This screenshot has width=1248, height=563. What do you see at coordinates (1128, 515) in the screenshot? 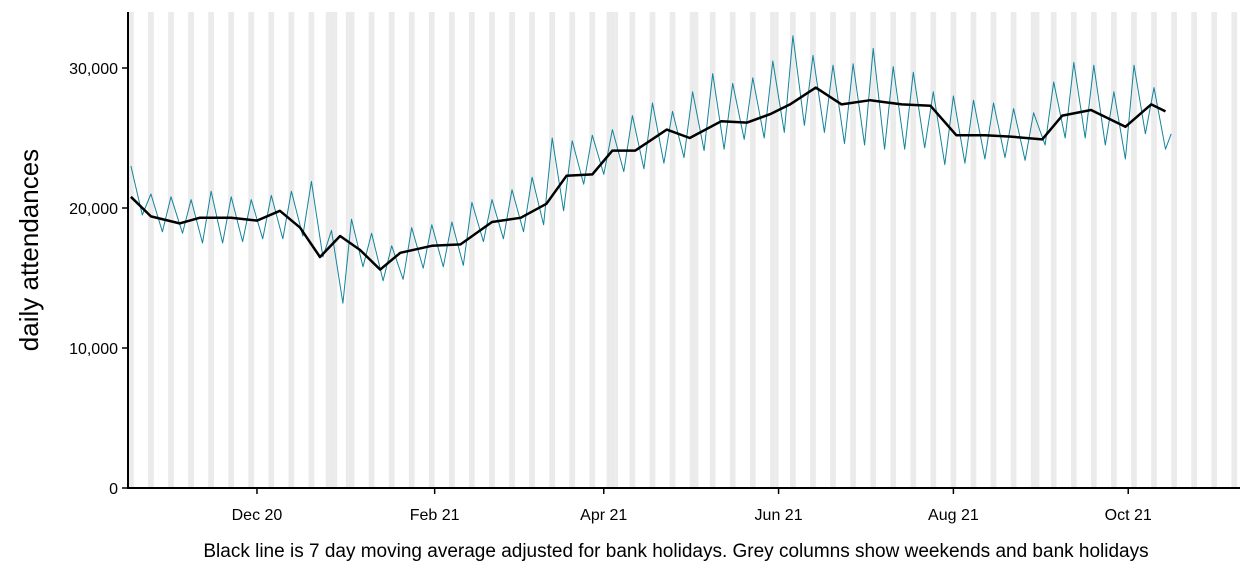
I see `x-tick-label: Oct 21` at bounding box center [1128, 515].